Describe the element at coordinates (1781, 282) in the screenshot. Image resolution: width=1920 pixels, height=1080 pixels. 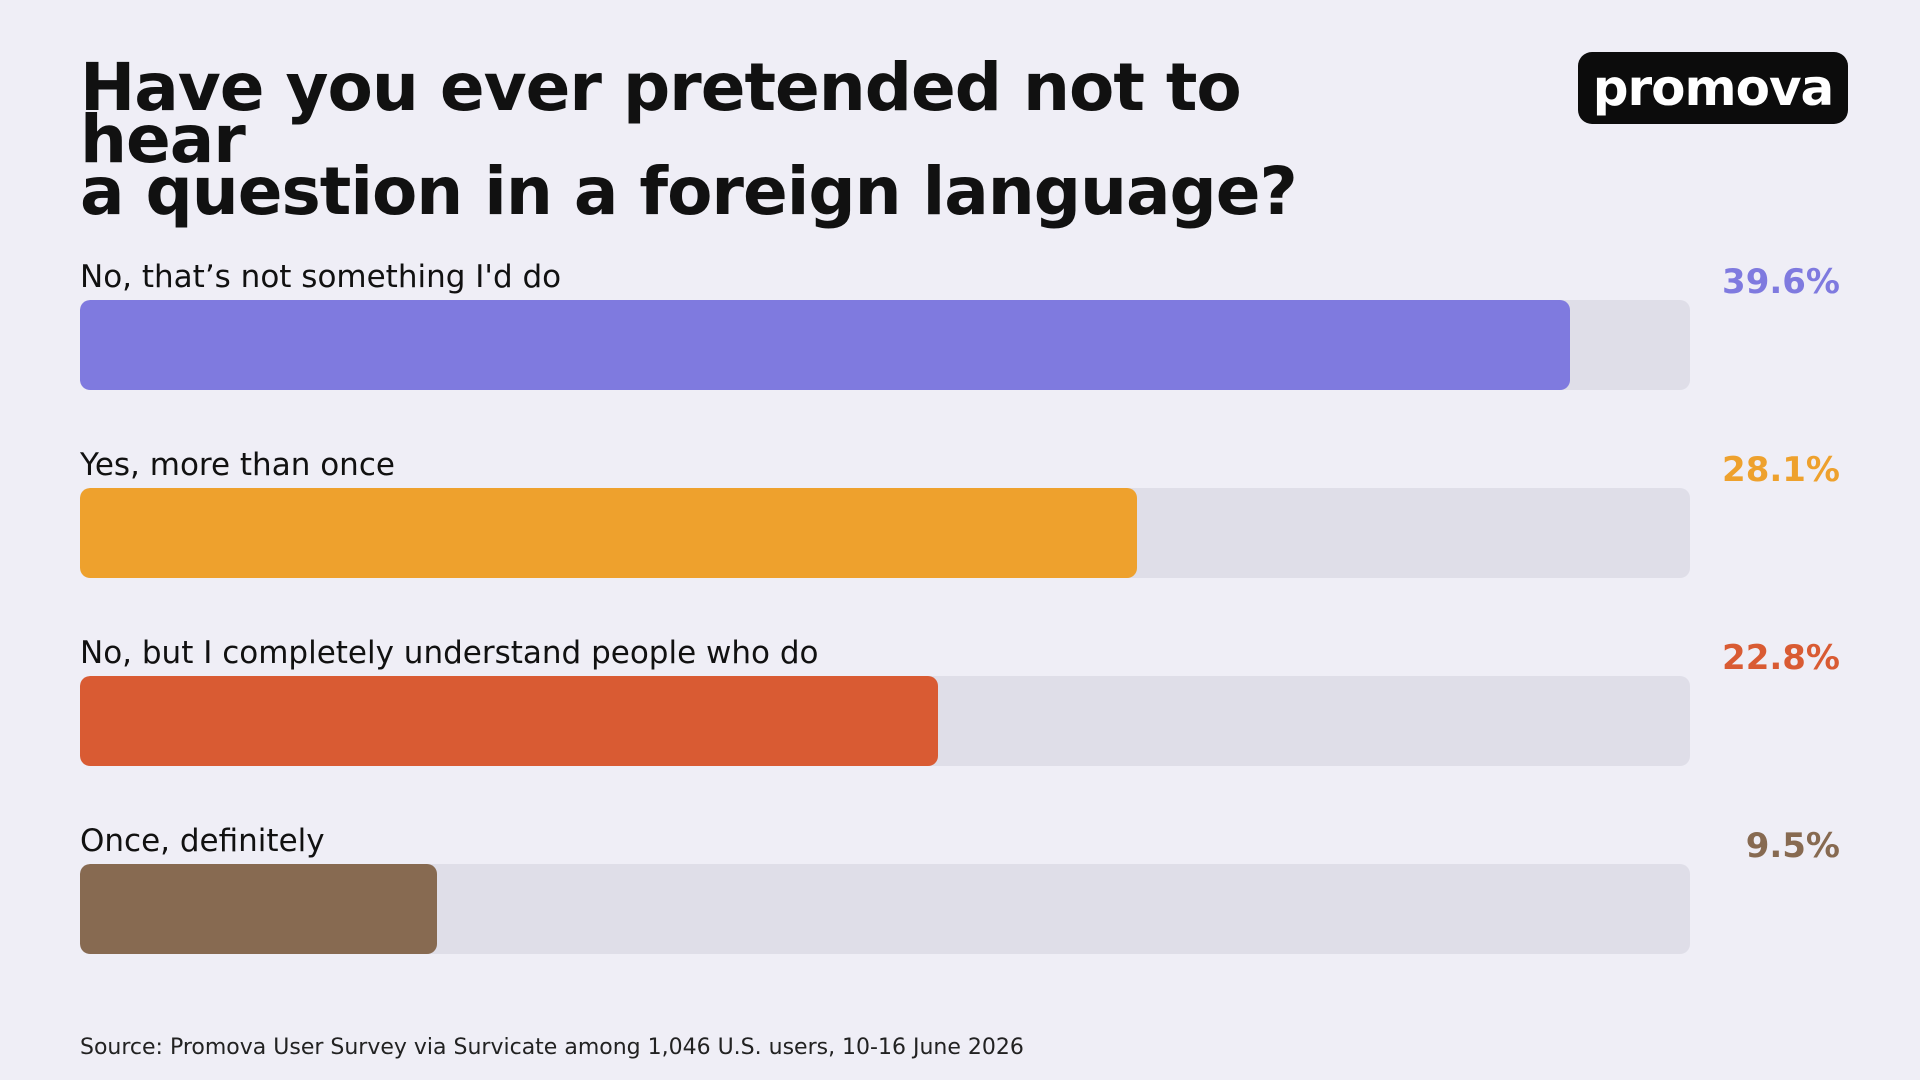
I see `bar-value-label: 39.6%` at that location.